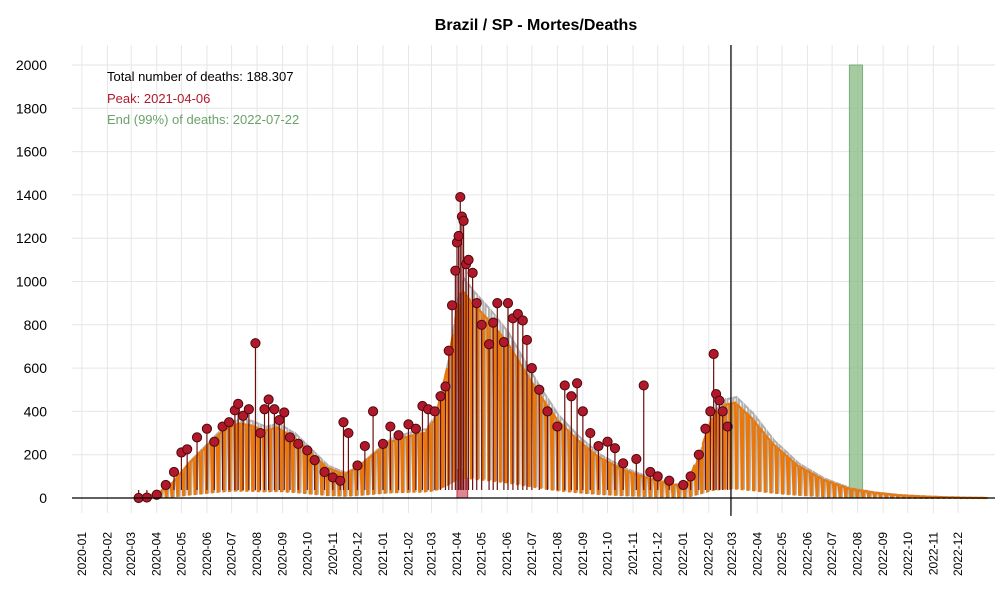 The width and height of the screenshot is (1000, 600). Describe the element at coordinates (158, 98) in the screenshot. I see `annotation-peak: Peak: 2021-04-06` at that location.